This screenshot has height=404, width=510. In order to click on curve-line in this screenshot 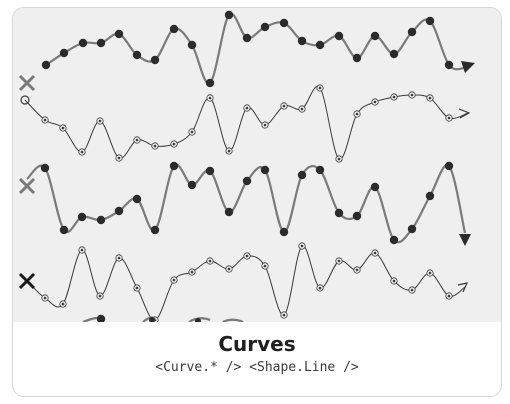, I will do `click(255, 48)`.